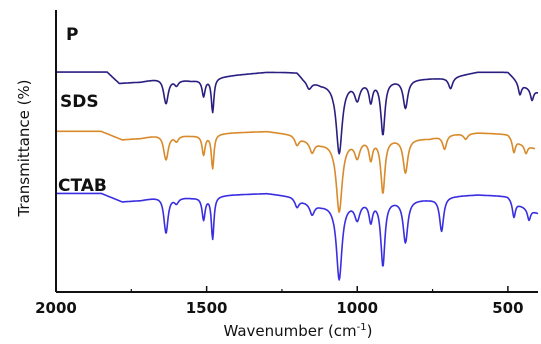  Describe the element at coordinates (24, 148) in the screenshot. I see `y-axis-title: Transmittance (%)` at that location.